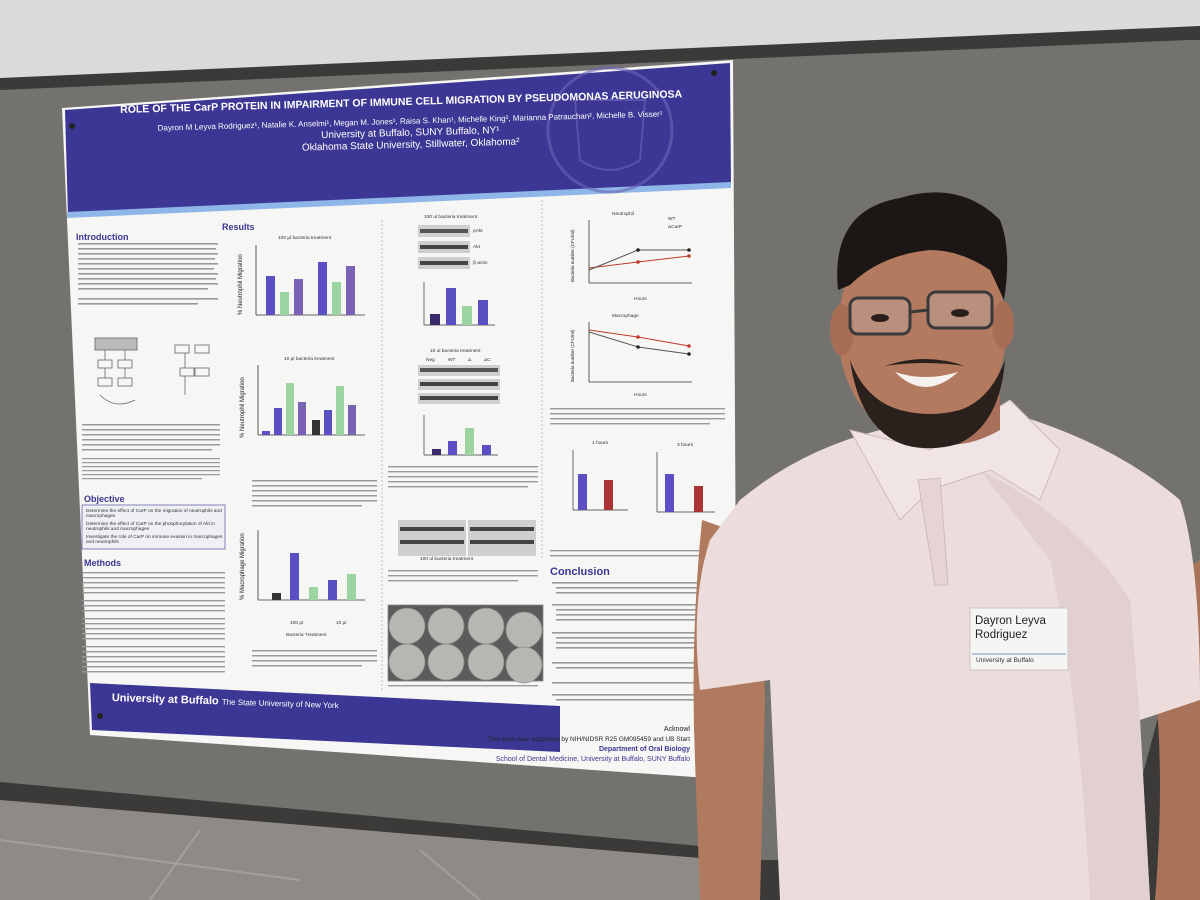  What do you see at coordinates (455, 351) in the screenshot?
I see `panel-title-blot2: 10 ul bacteria treatment` at bounding box center [455, 351].